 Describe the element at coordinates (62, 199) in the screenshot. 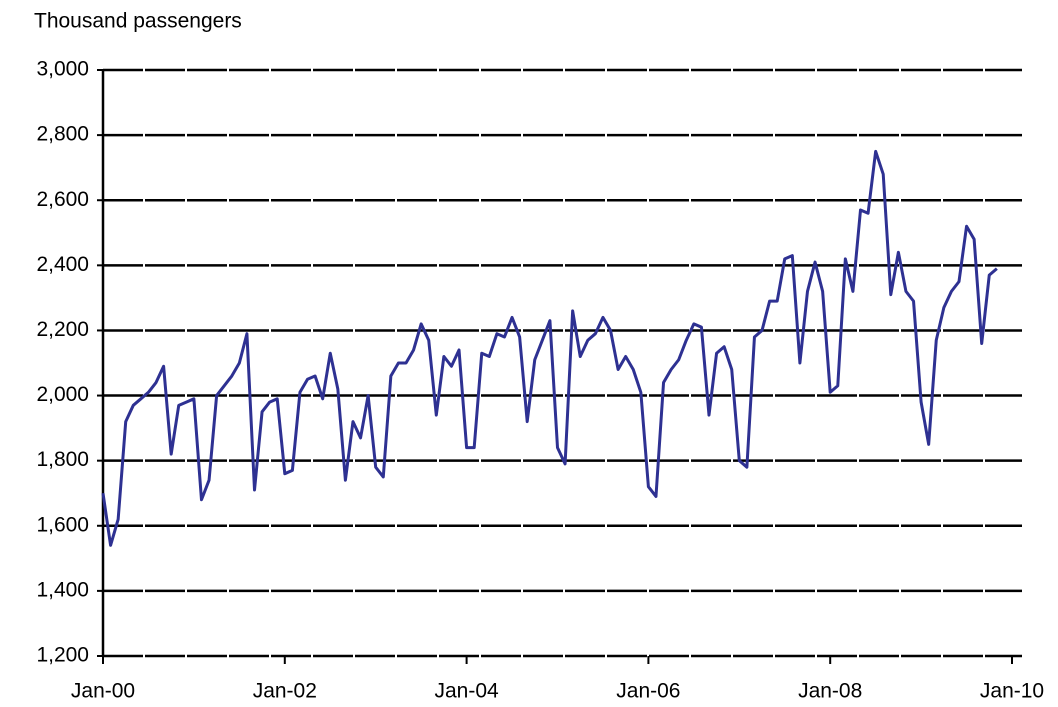

I see `y-tick-label: 2,600` at that location.